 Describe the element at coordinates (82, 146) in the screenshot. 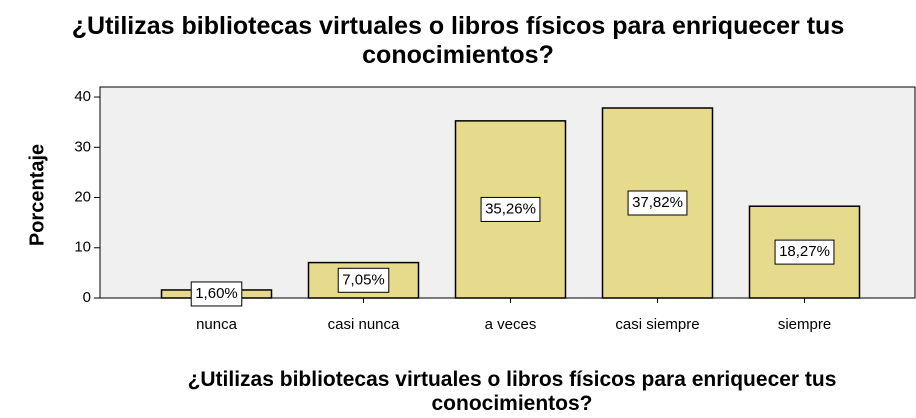

I see `y-tick-label: 30` at that location.